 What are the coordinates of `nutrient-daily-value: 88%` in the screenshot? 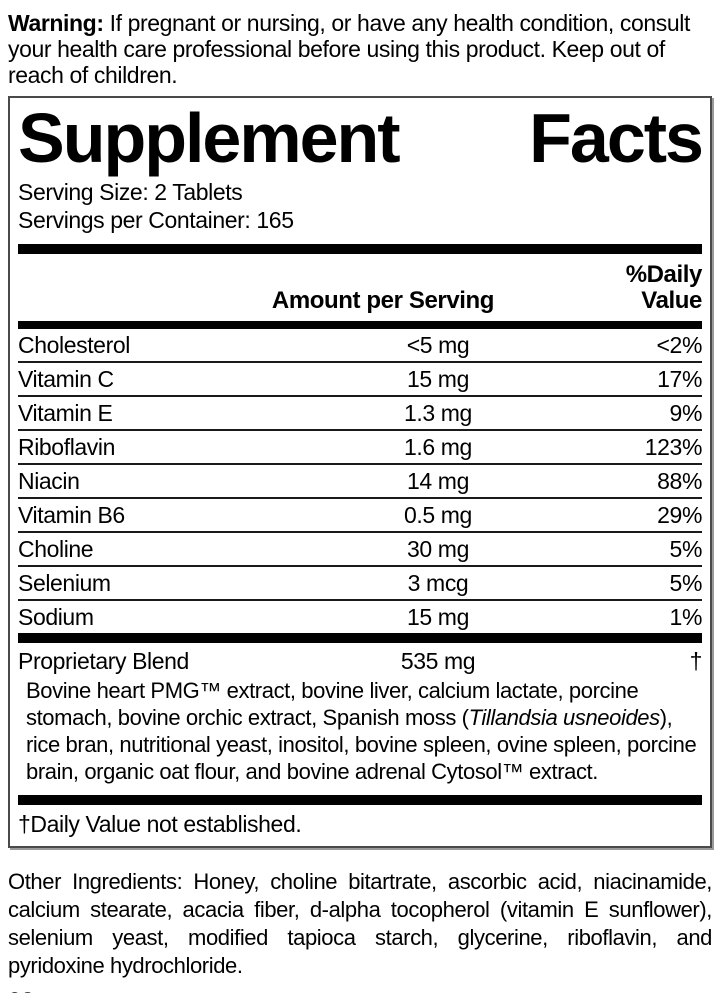 It's located at (679, 481).